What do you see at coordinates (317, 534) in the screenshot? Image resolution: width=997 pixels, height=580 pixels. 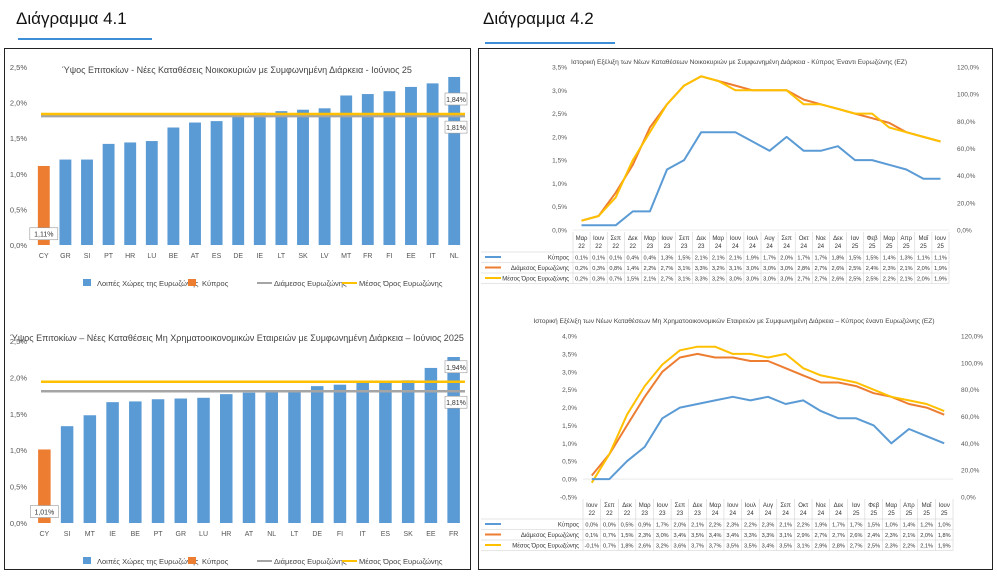 I see `x-tick-label: DE` at bounding box center [317, 534].